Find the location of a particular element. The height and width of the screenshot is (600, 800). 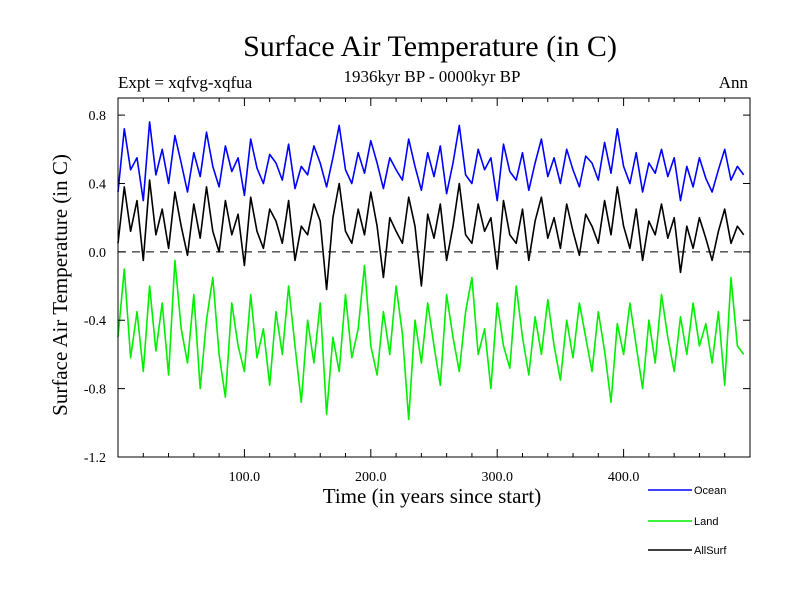

chart-subtitle: 1936kyr BP - 0000kyr BP is located at coordinates (432, 76).